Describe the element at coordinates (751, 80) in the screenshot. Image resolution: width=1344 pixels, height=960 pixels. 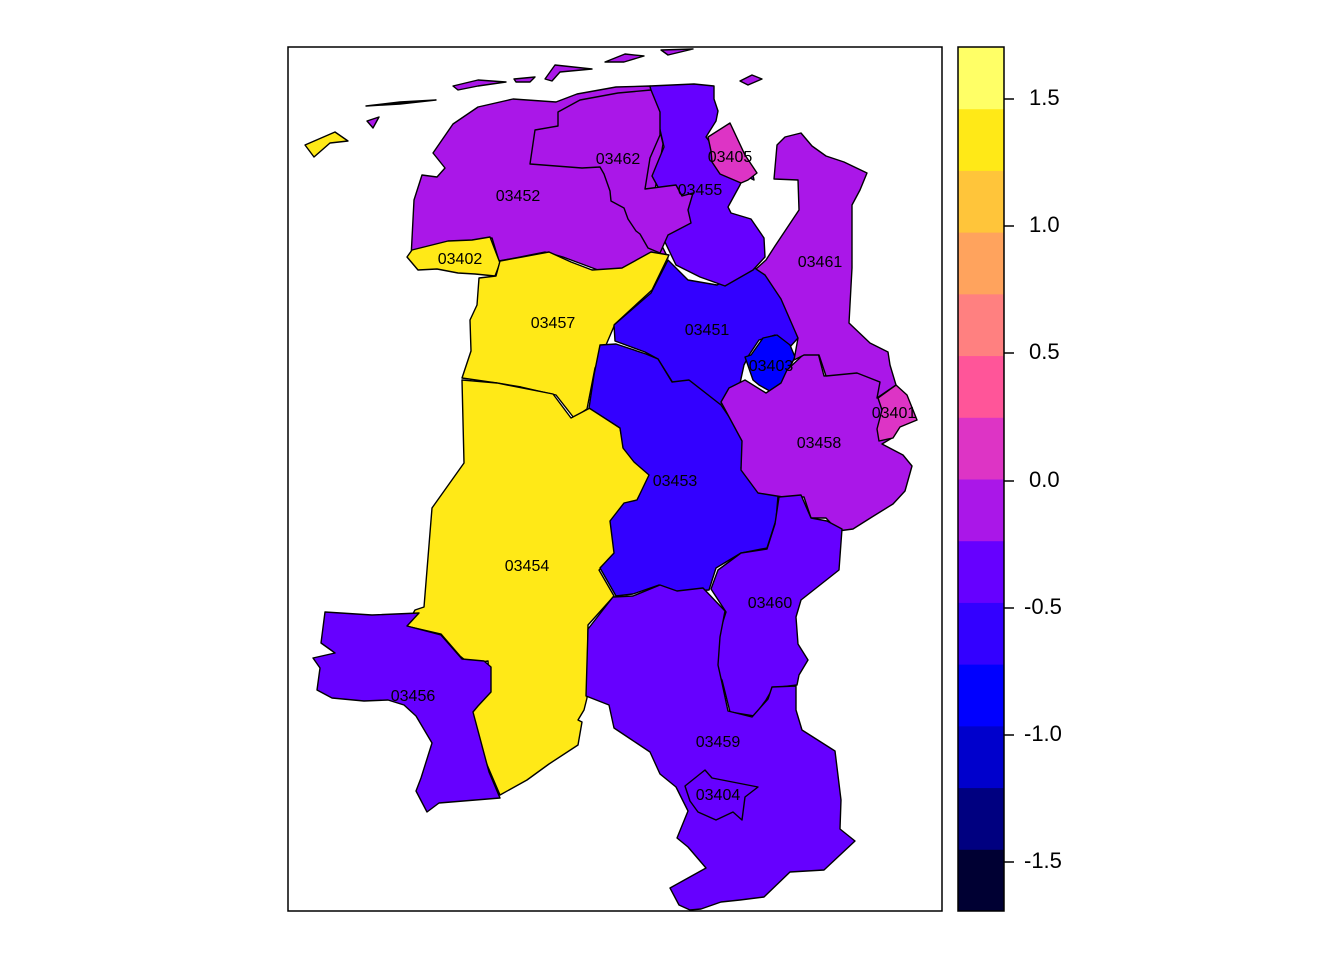
I see `island-f` at that location.